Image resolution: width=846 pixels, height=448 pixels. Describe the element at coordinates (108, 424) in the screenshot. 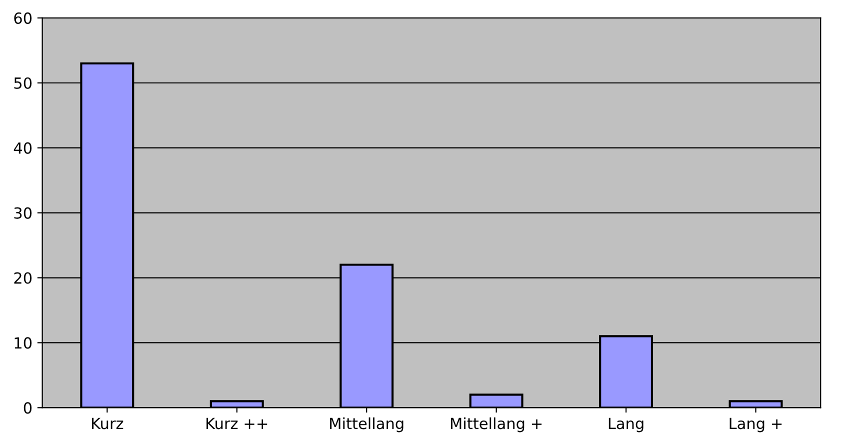

I see `x-tick-label: Kurz` at that location.